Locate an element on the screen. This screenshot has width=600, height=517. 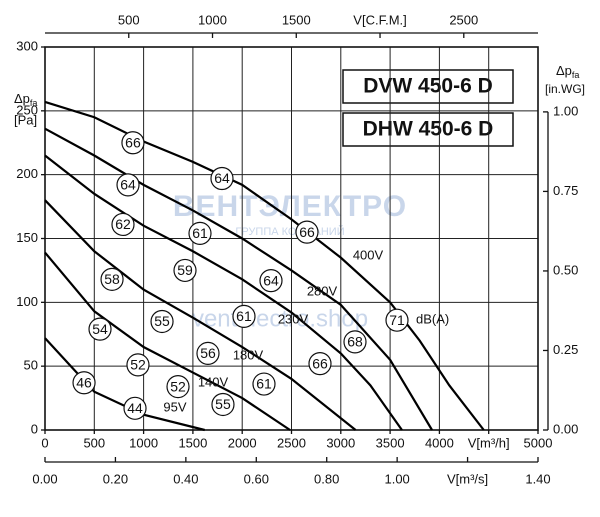
y2-tick-label: 0.00 is located at coordinates (565, 428).